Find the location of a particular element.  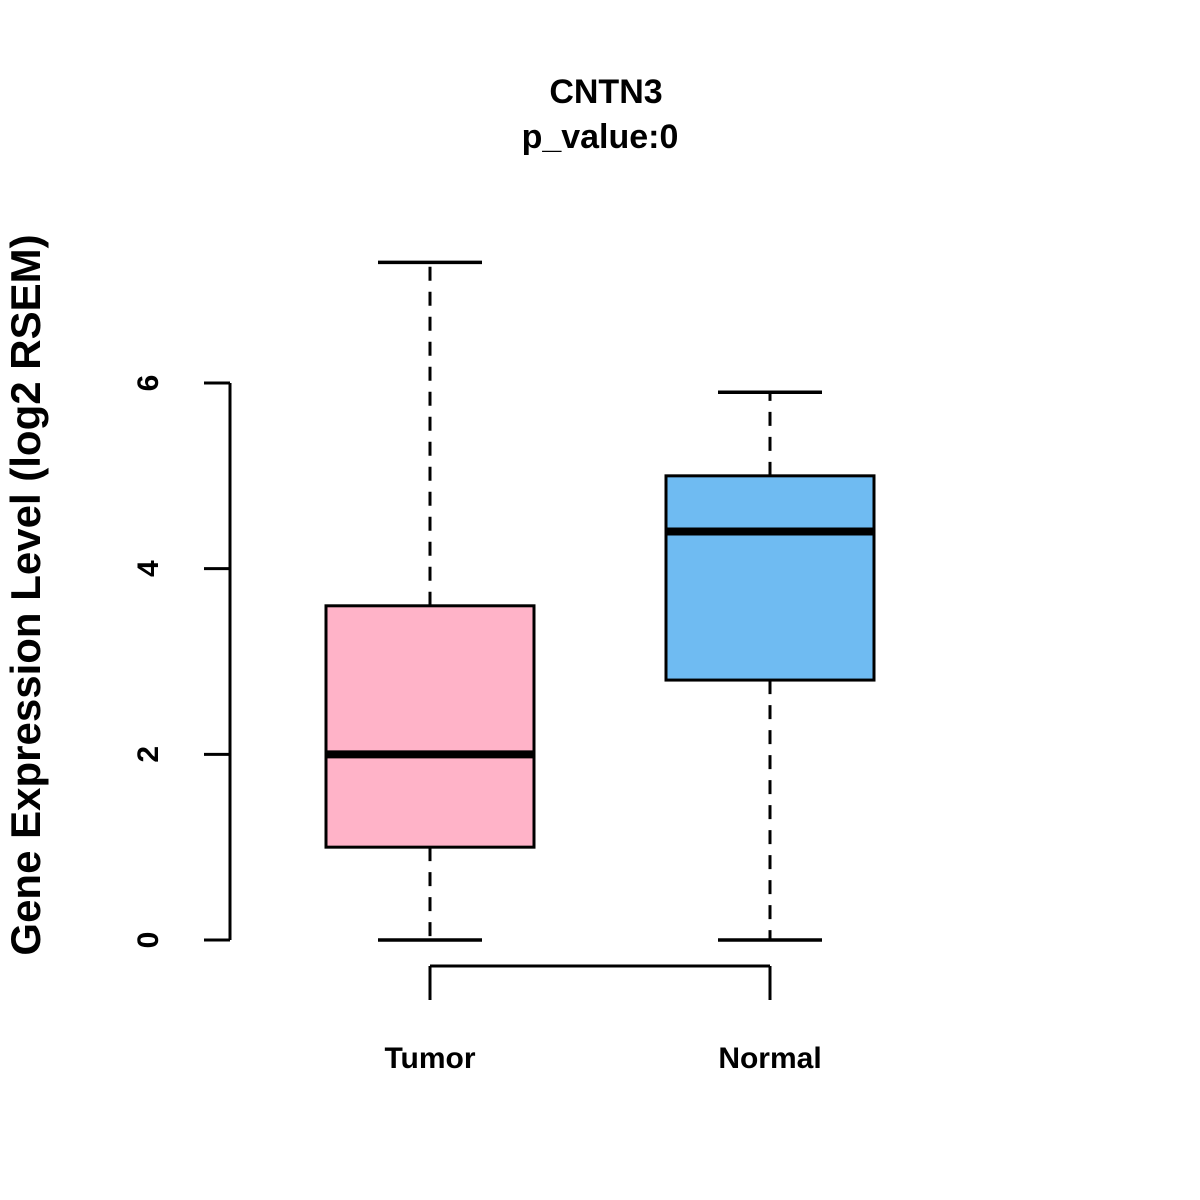

x-category-label-tumor: Tumor is located at coordinates (429, 1058).